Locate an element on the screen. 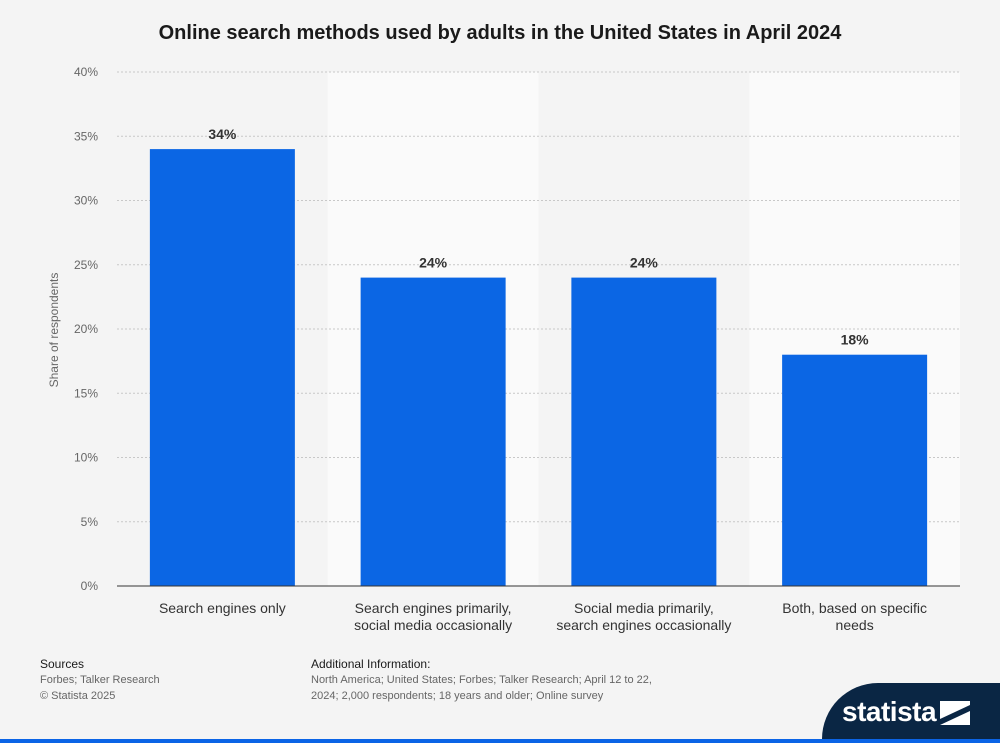 The image size is (1000, 743). y-tick-label: 35% is located at coordinates (86, 136).